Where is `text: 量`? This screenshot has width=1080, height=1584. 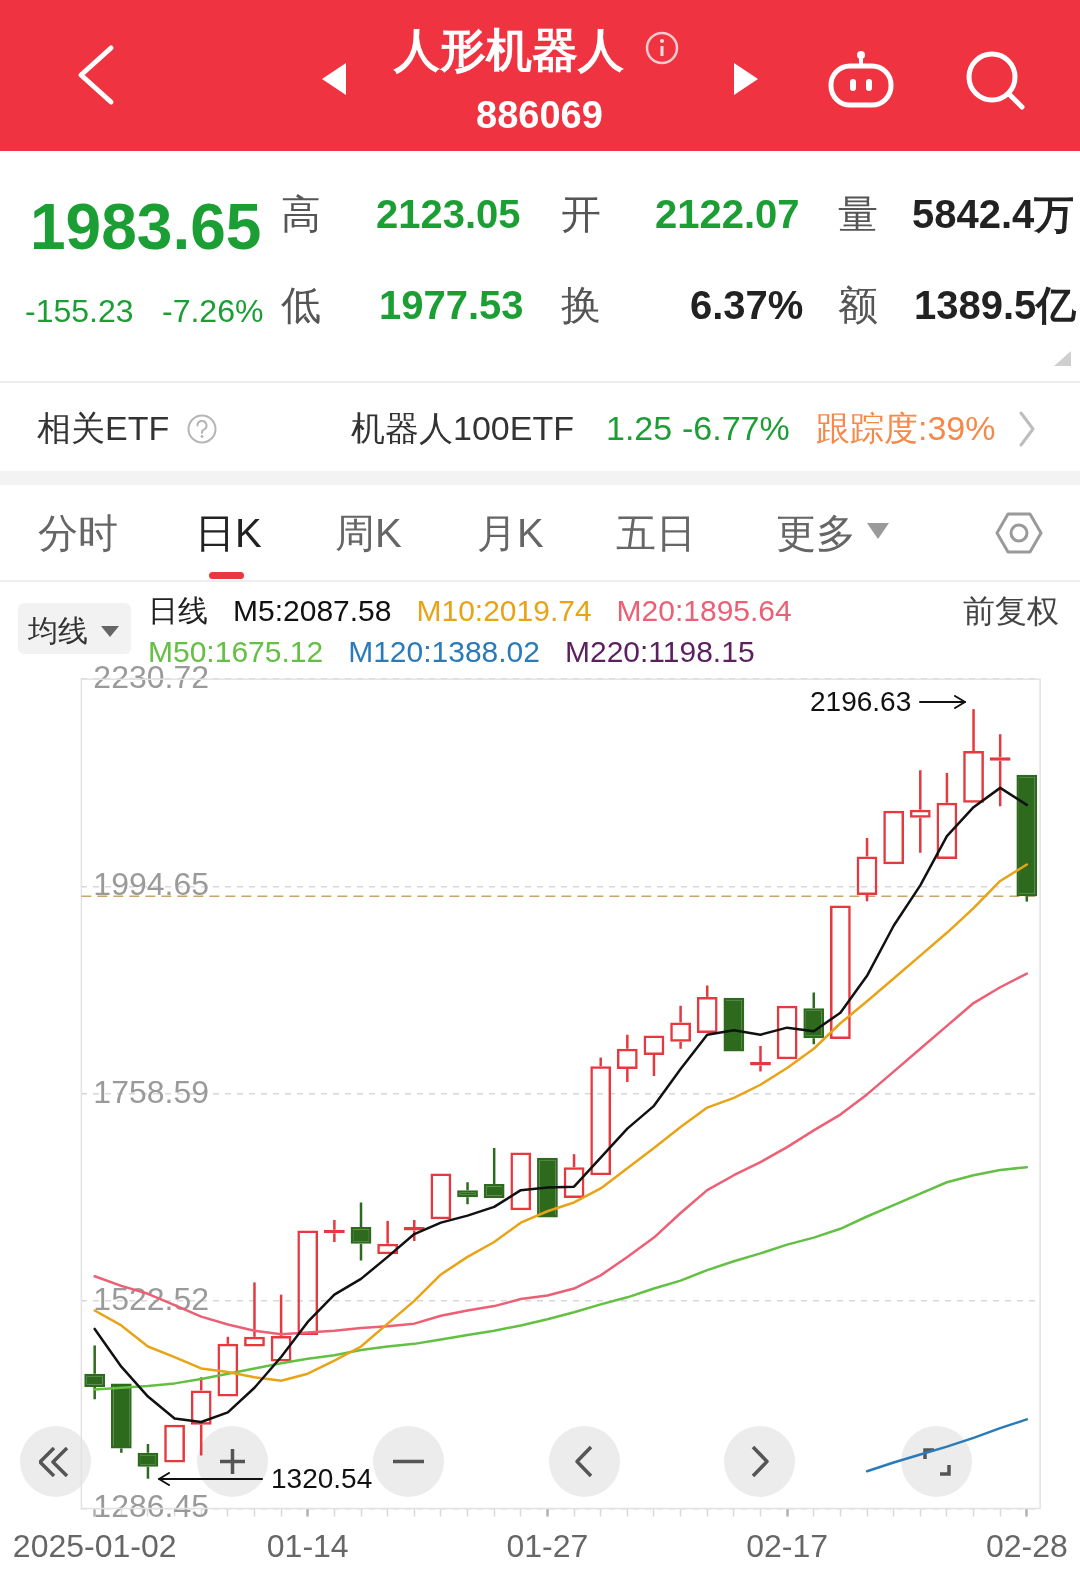
text: 量 is located at coordinates (858, 214).